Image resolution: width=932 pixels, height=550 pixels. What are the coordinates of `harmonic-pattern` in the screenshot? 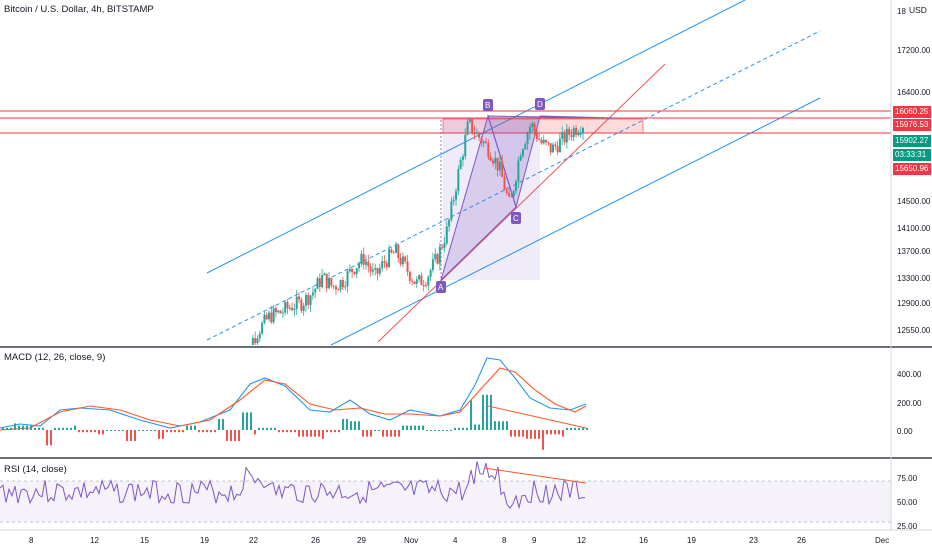 It's located at (528, 198).